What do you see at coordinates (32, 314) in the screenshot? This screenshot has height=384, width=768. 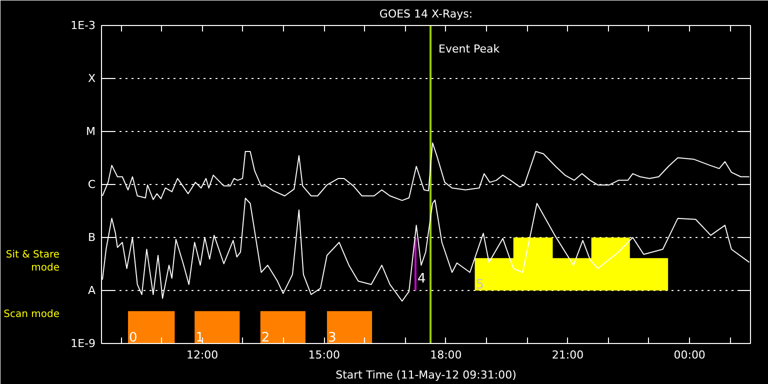 I see `text: Scan mode` at bounding box center [32, 314].